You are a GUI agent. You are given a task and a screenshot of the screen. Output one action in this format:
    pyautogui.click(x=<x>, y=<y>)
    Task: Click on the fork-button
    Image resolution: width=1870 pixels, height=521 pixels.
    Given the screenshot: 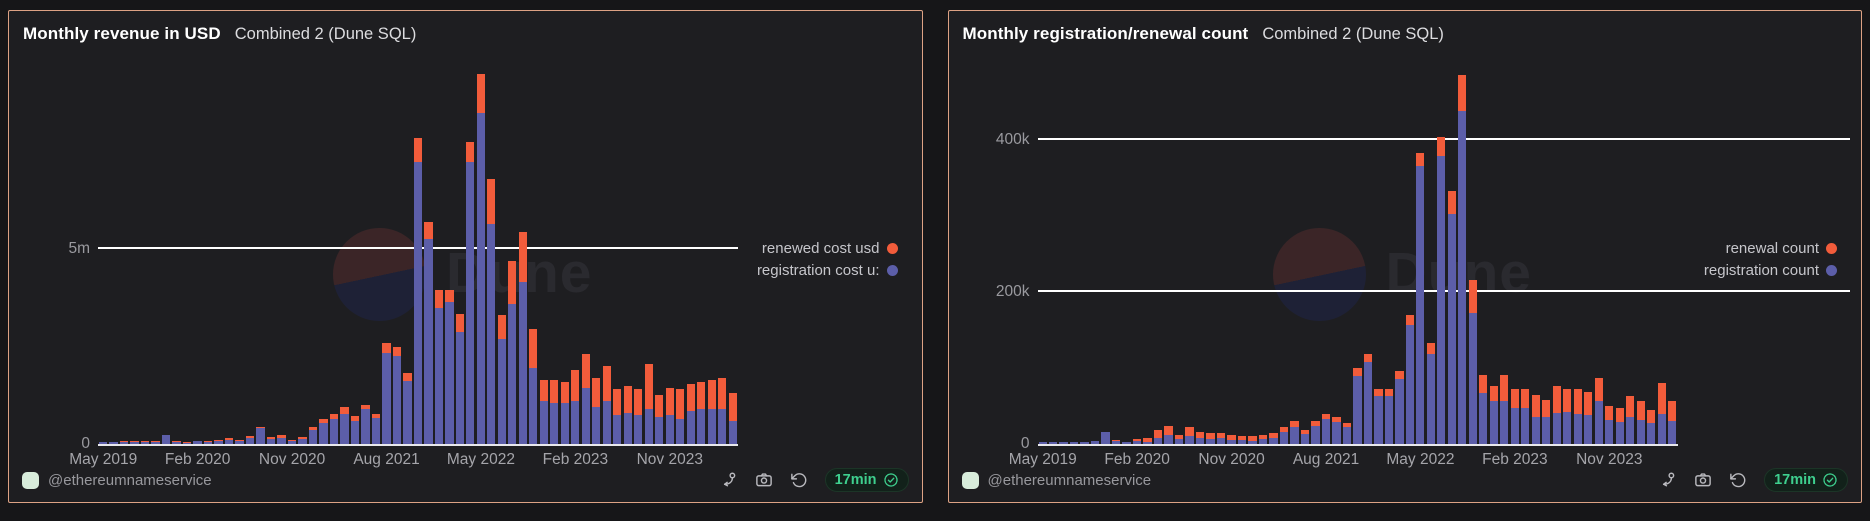 What is the action you would take?
    pyautogui.click(x=729, y=480)
    